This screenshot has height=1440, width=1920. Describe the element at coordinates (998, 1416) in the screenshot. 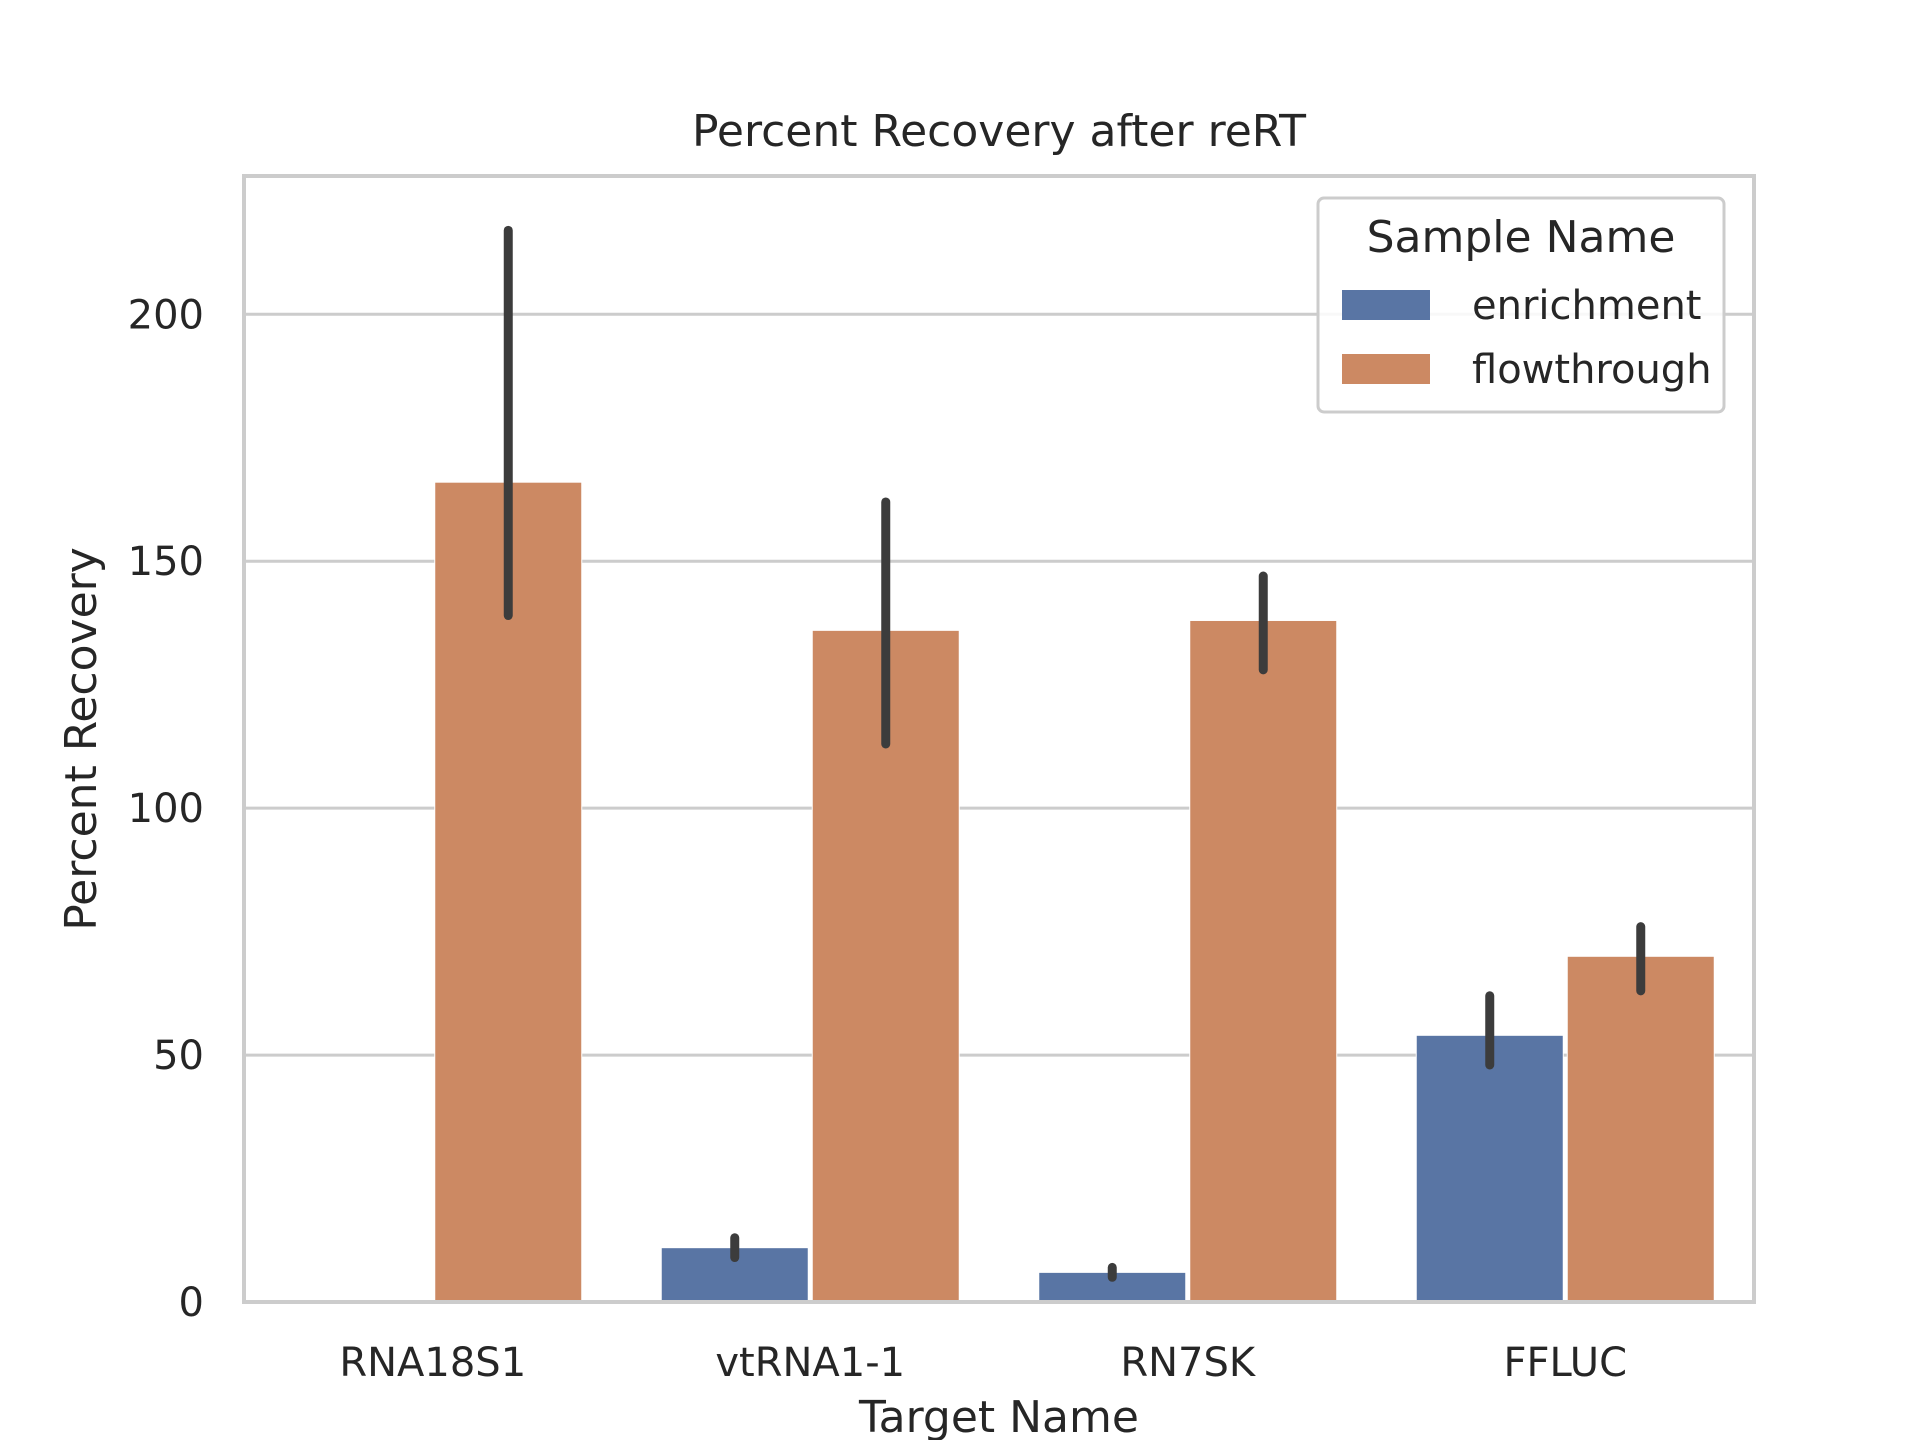

I see `x-axis-label: Target Name` at that location.